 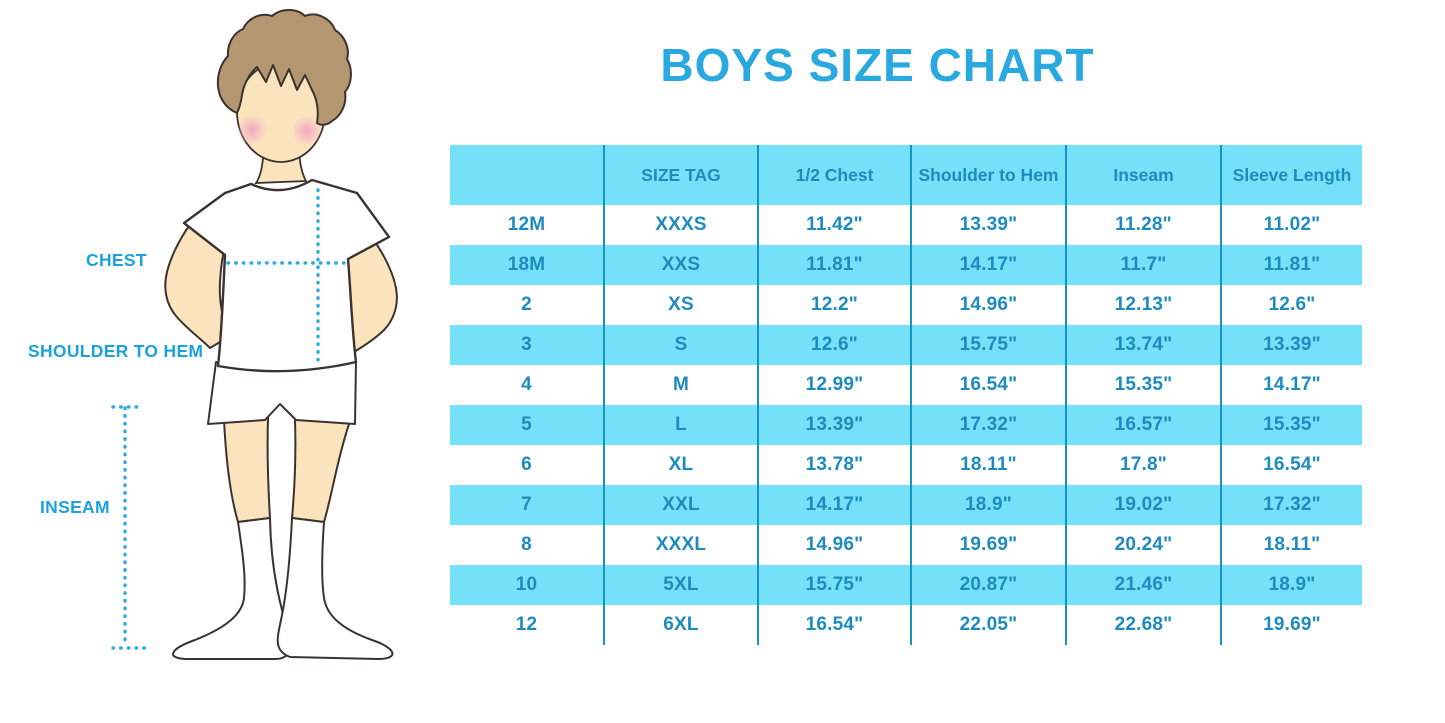 What do you see at coordinates (680, 585) in the screenshot?
I see `table-cell: 5XL` at bounding box center [680, 585].